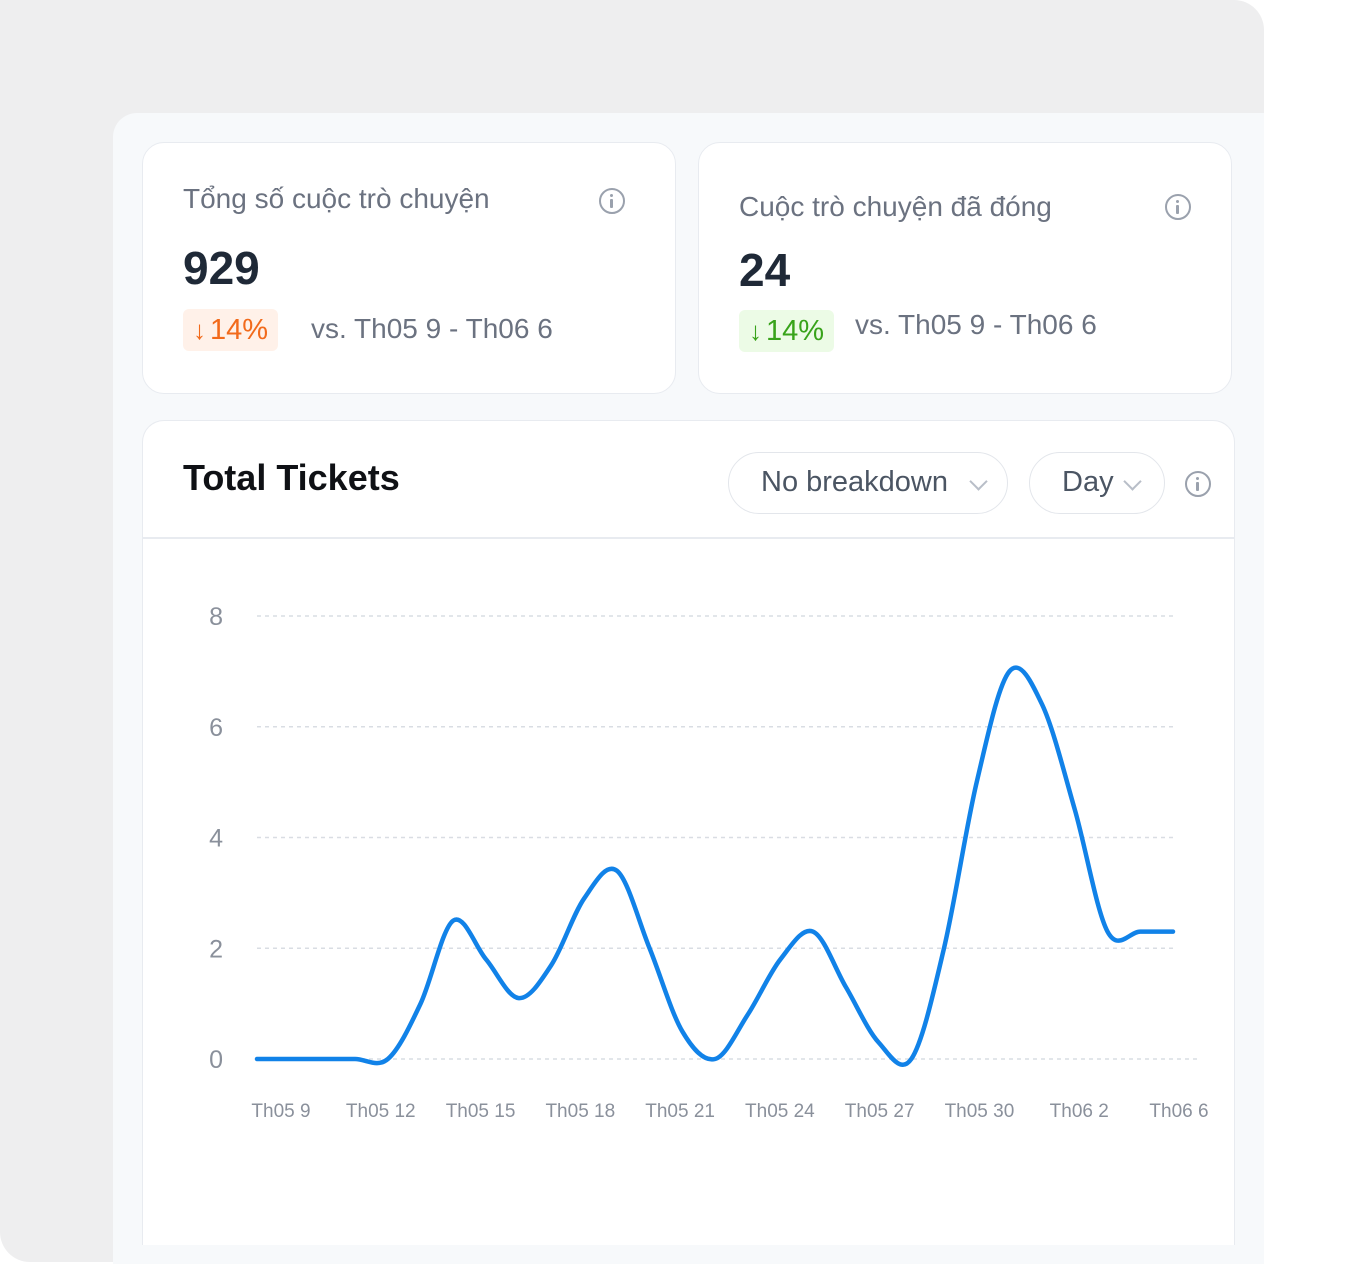 Image resolution: width=1370 pixels, height=1264 pixels. I want to click on x-tick-label: Th06 6, so click(1178, 1111).